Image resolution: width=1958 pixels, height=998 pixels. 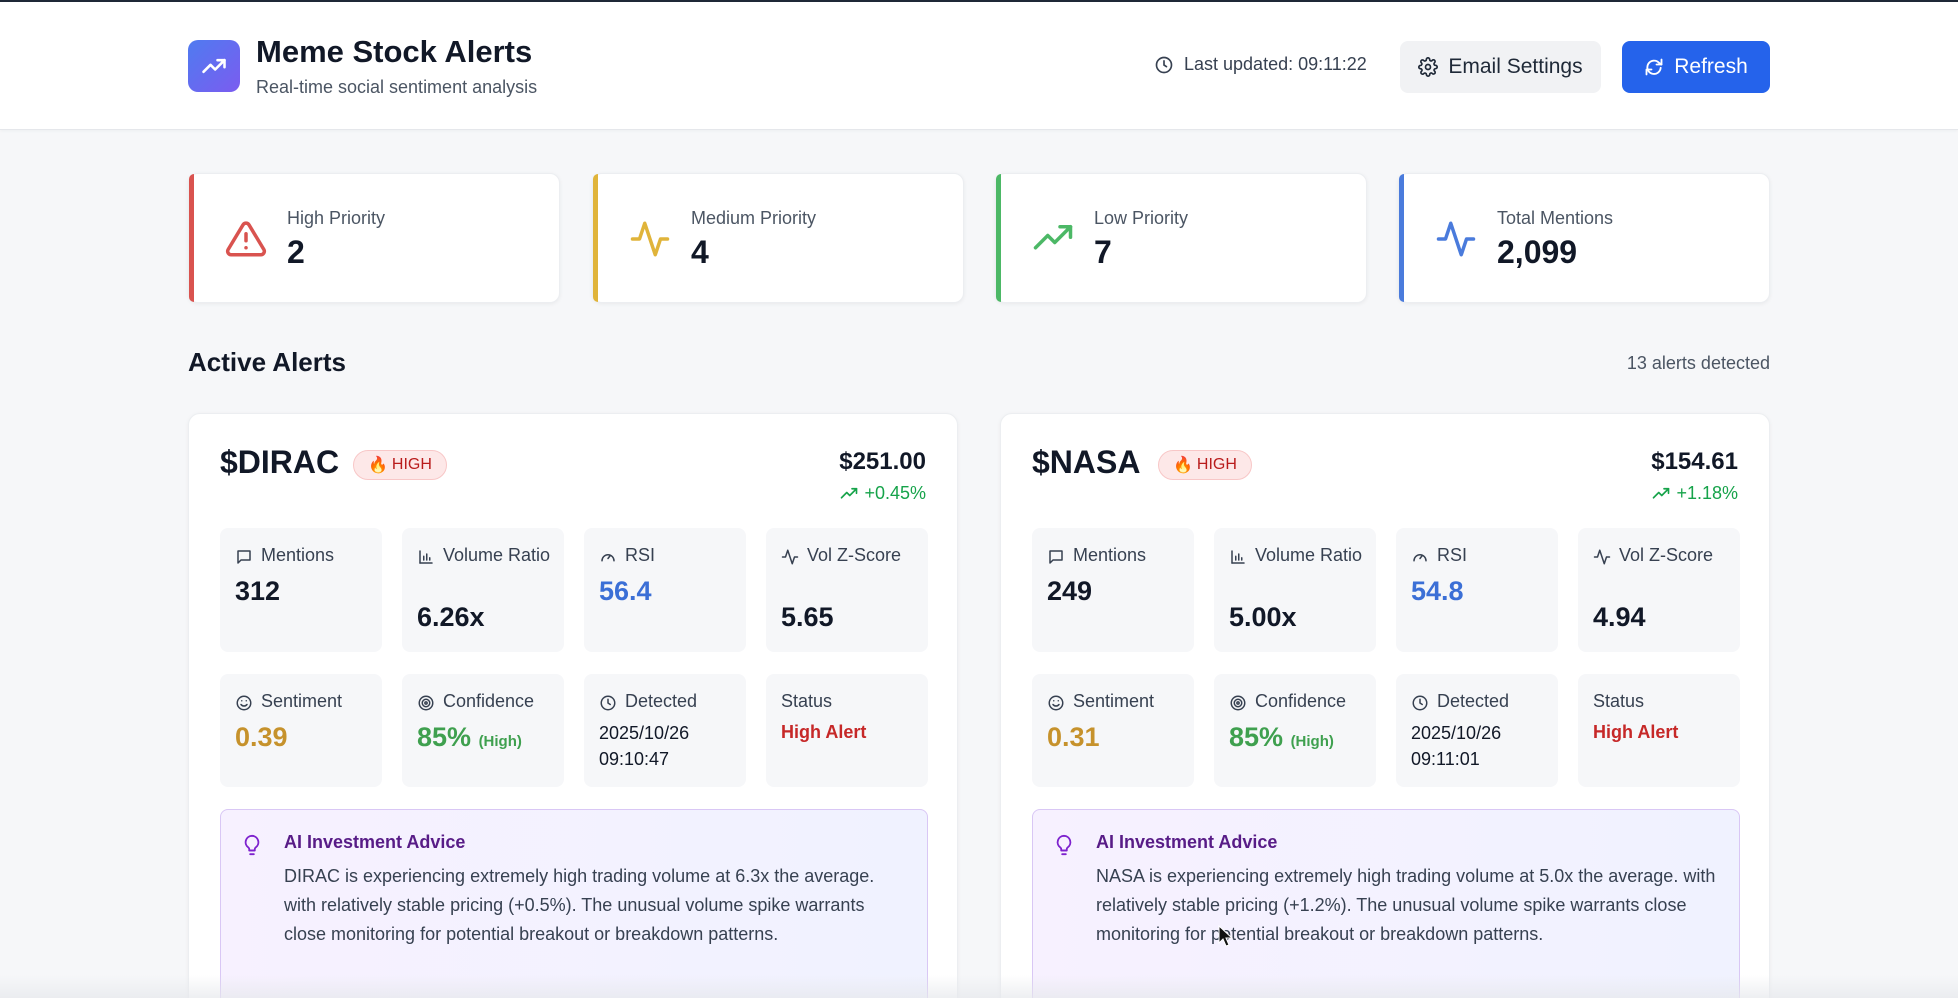 What do you see at coordinates (625, 591) in the screenshot?
I see `metric-value: 56.4` at bounding box center [625, 591].